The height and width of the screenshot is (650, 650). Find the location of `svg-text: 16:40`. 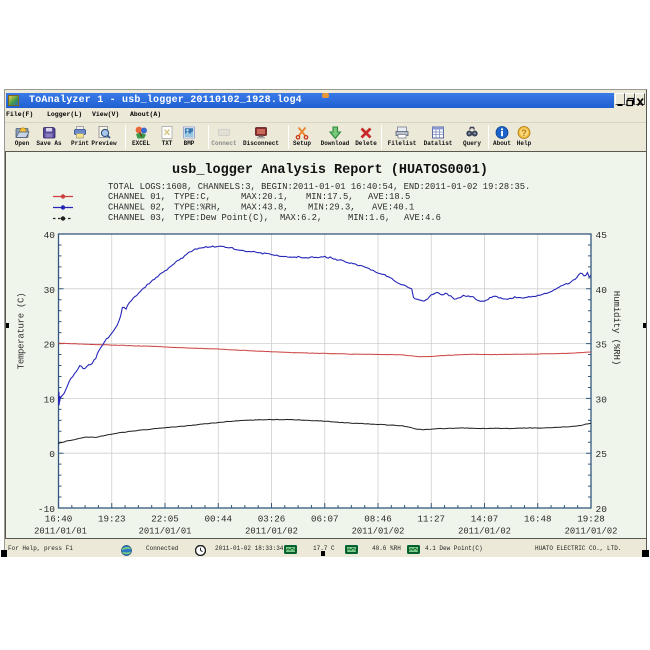

svg-text: 16:40 is located at coordinates (59, 519).